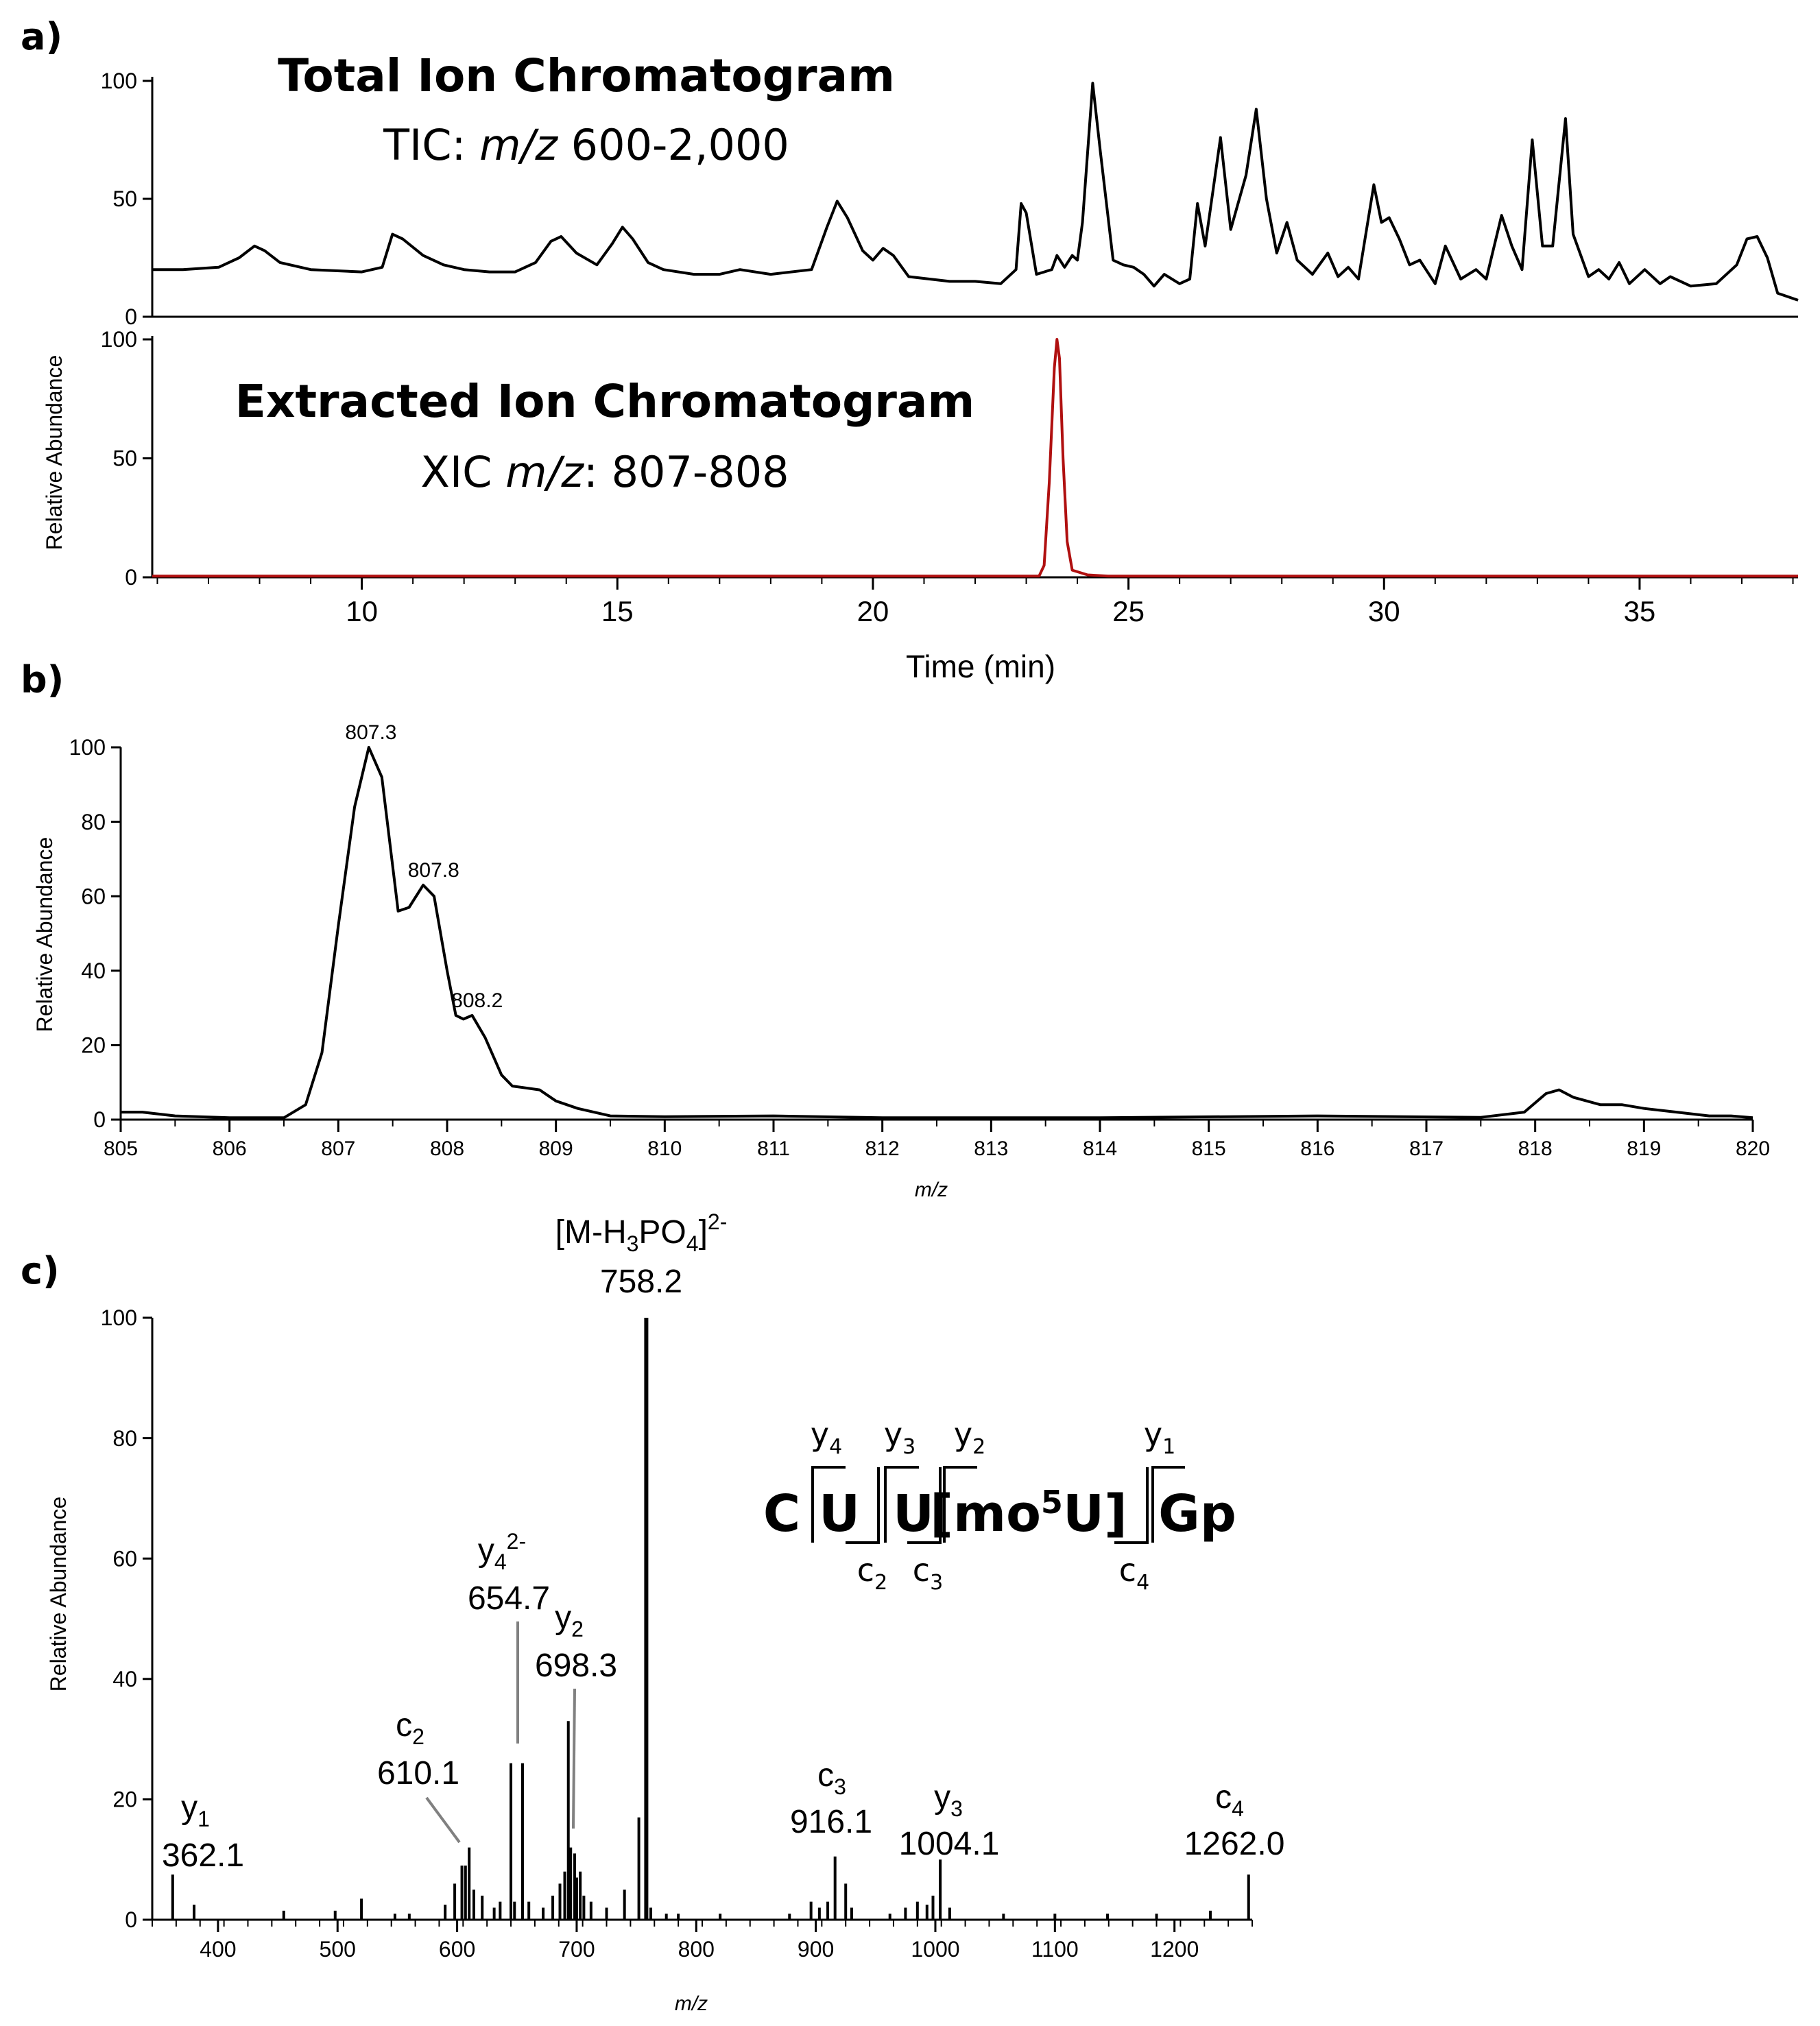 This screenshot has width=1820, height=2026. What do you see at coordinates (773, 1148) in the screenshot?
I see `ms1-xtick-label: 811` at bounding box center [773, 1148].